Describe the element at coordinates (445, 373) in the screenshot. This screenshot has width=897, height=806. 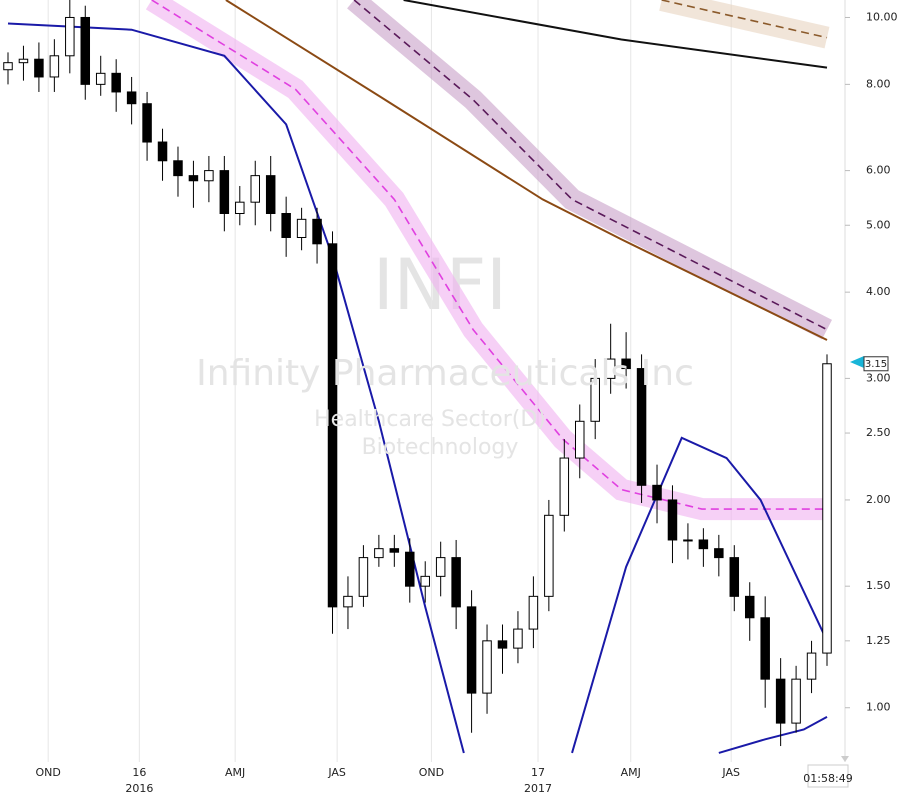
I see `watermark-company: Infinity Pharmaceuticals Inc` at that location.